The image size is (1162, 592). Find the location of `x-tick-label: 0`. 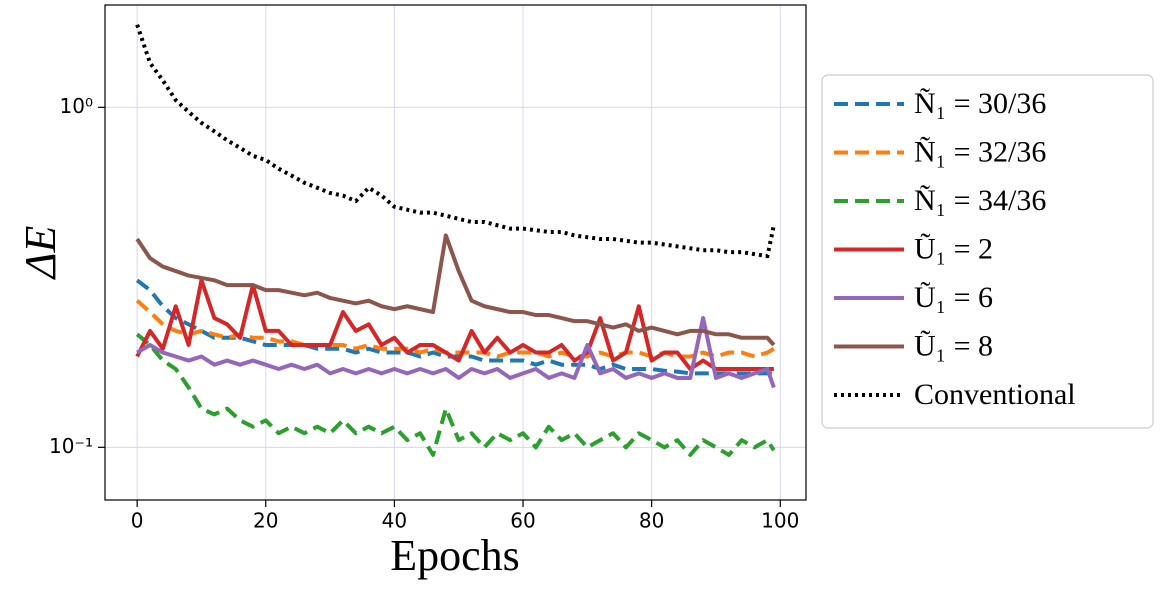

x-tick-label: 0 is located at coordinates (137, 521).